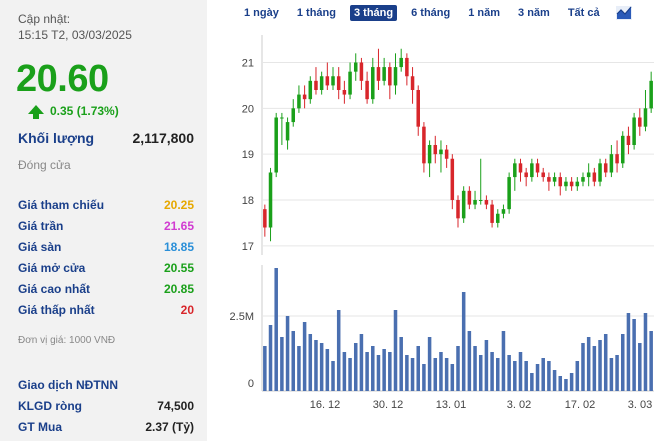  I want to click on date-tick-label: 30. 12, so click(388, 405).